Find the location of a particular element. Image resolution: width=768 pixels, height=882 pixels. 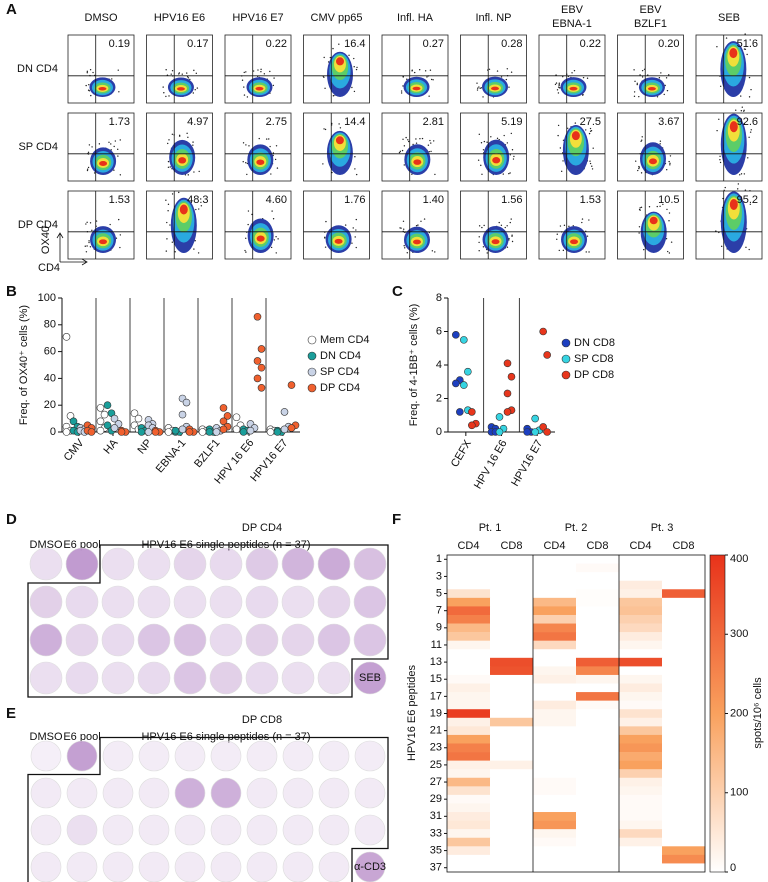

column-header: HPV16 E6 is located at coordinates (179, 18).